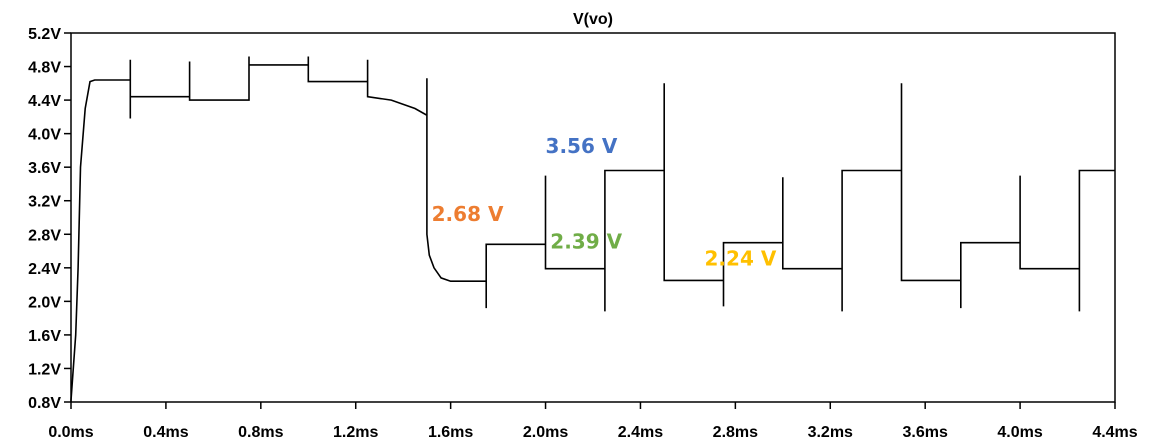 This screenshot has width=1154, height=445. What do you see at coordinates (44, 68) in the screenshot?
I see `y-tick-label: 4.8V` at bounding box center [44, 68].